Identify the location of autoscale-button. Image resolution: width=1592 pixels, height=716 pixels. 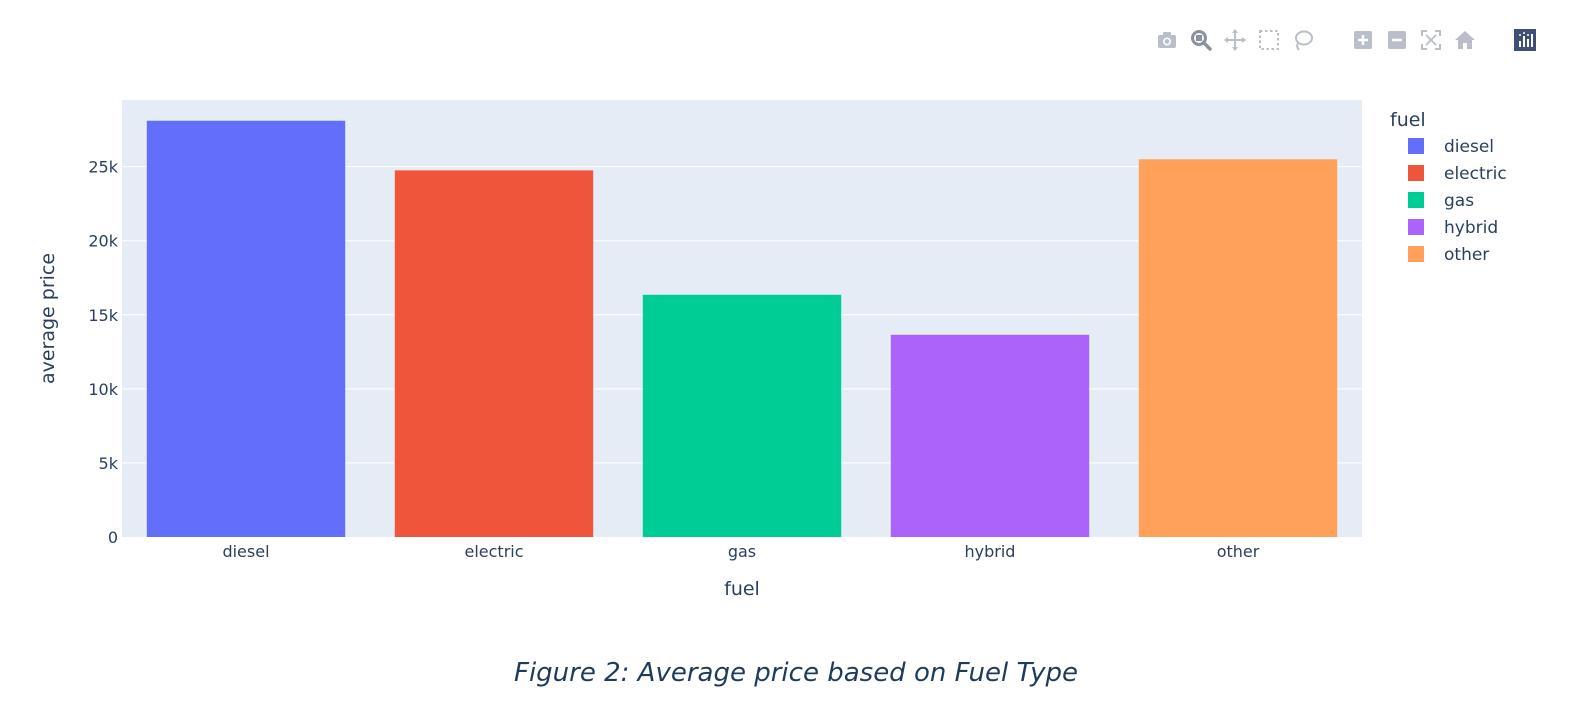
(1431, 40).